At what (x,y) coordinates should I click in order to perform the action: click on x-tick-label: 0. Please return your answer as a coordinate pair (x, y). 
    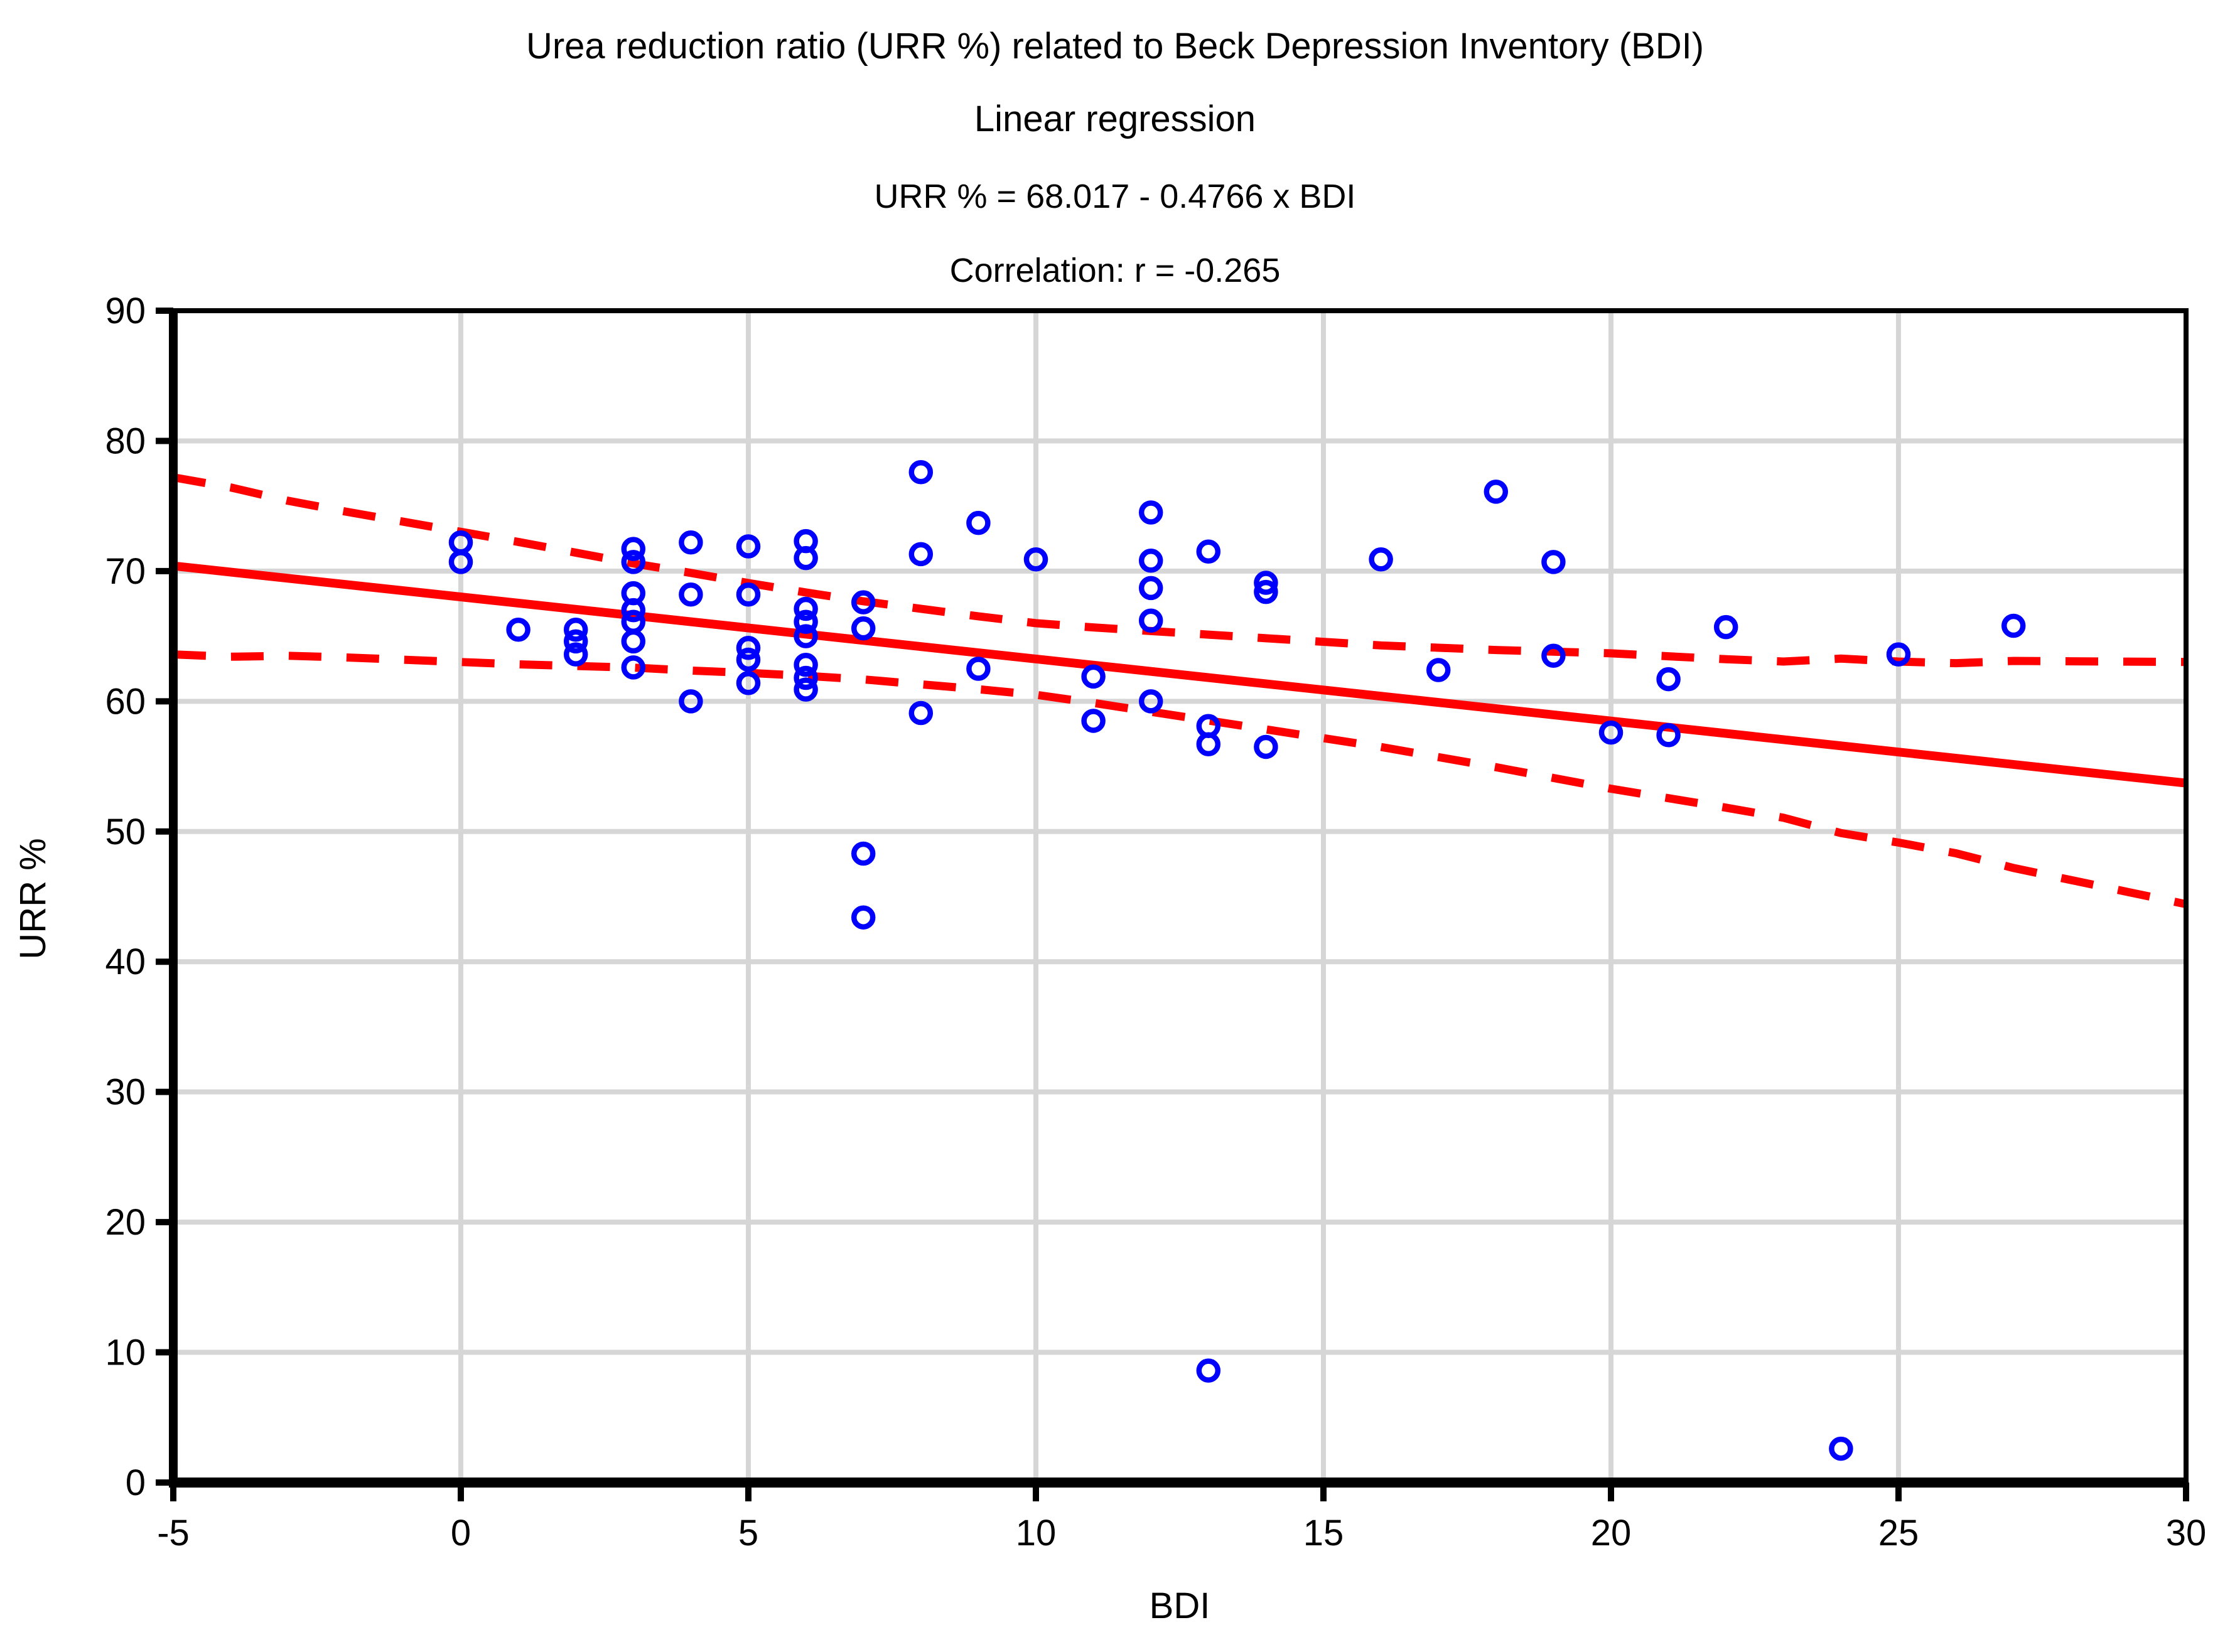
    Looking at the image, I should click on (461, 1533).